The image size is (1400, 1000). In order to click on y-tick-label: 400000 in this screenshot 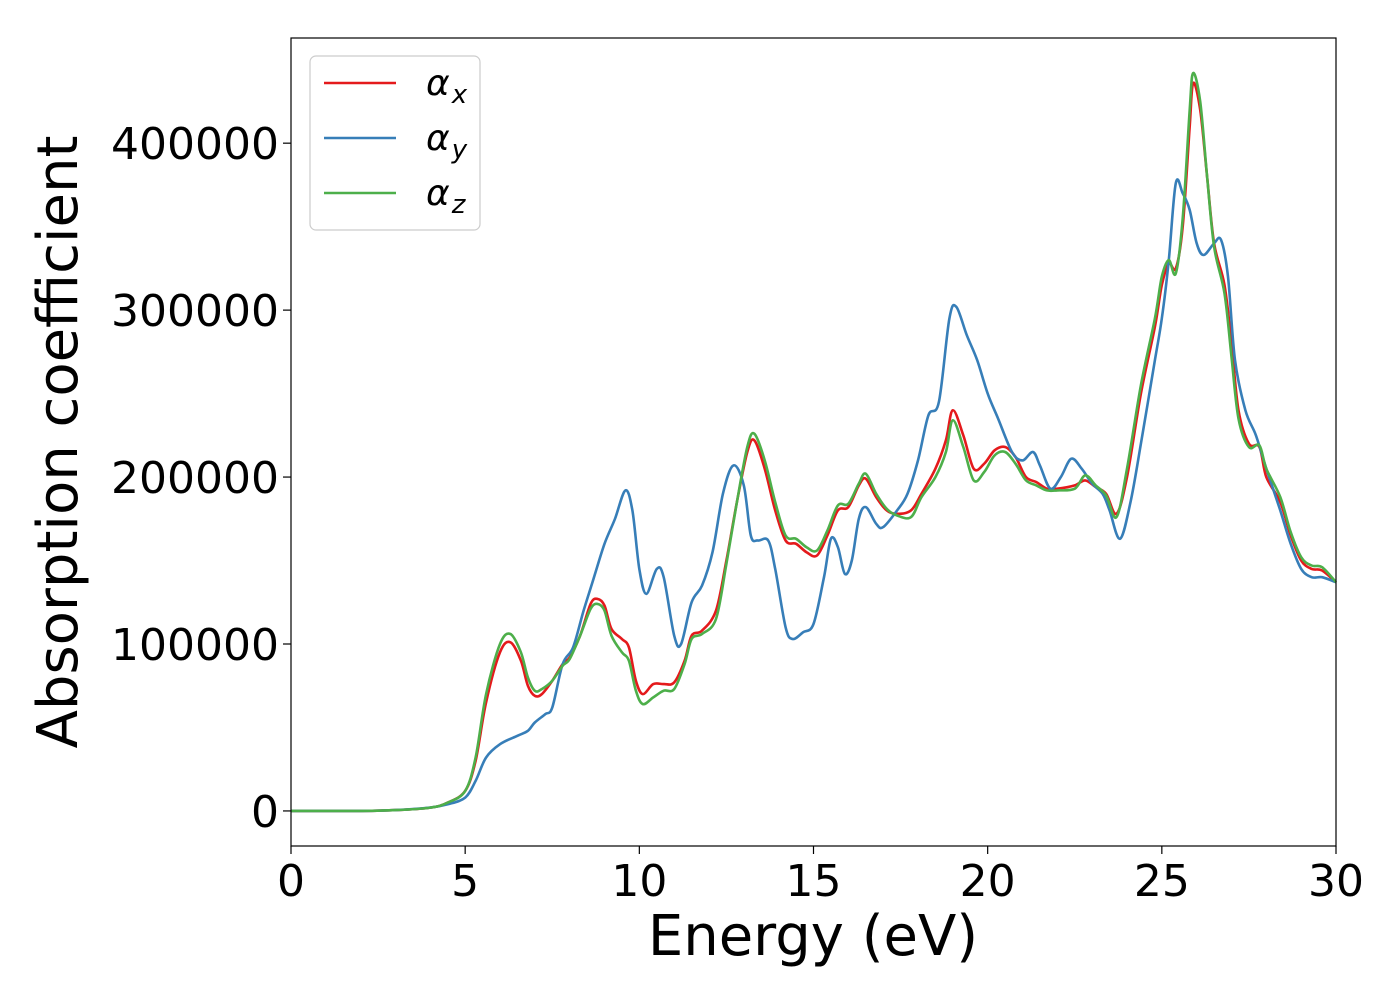, I will do `click(195, 144)`.